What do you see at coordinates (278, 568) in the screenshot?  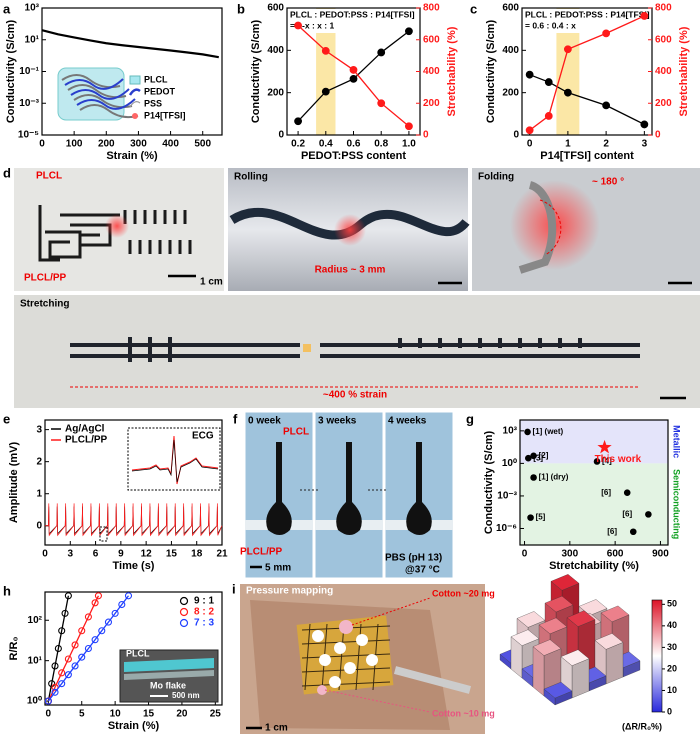 I see `scale-label: 5 mm` at bounding box center [278, 568].